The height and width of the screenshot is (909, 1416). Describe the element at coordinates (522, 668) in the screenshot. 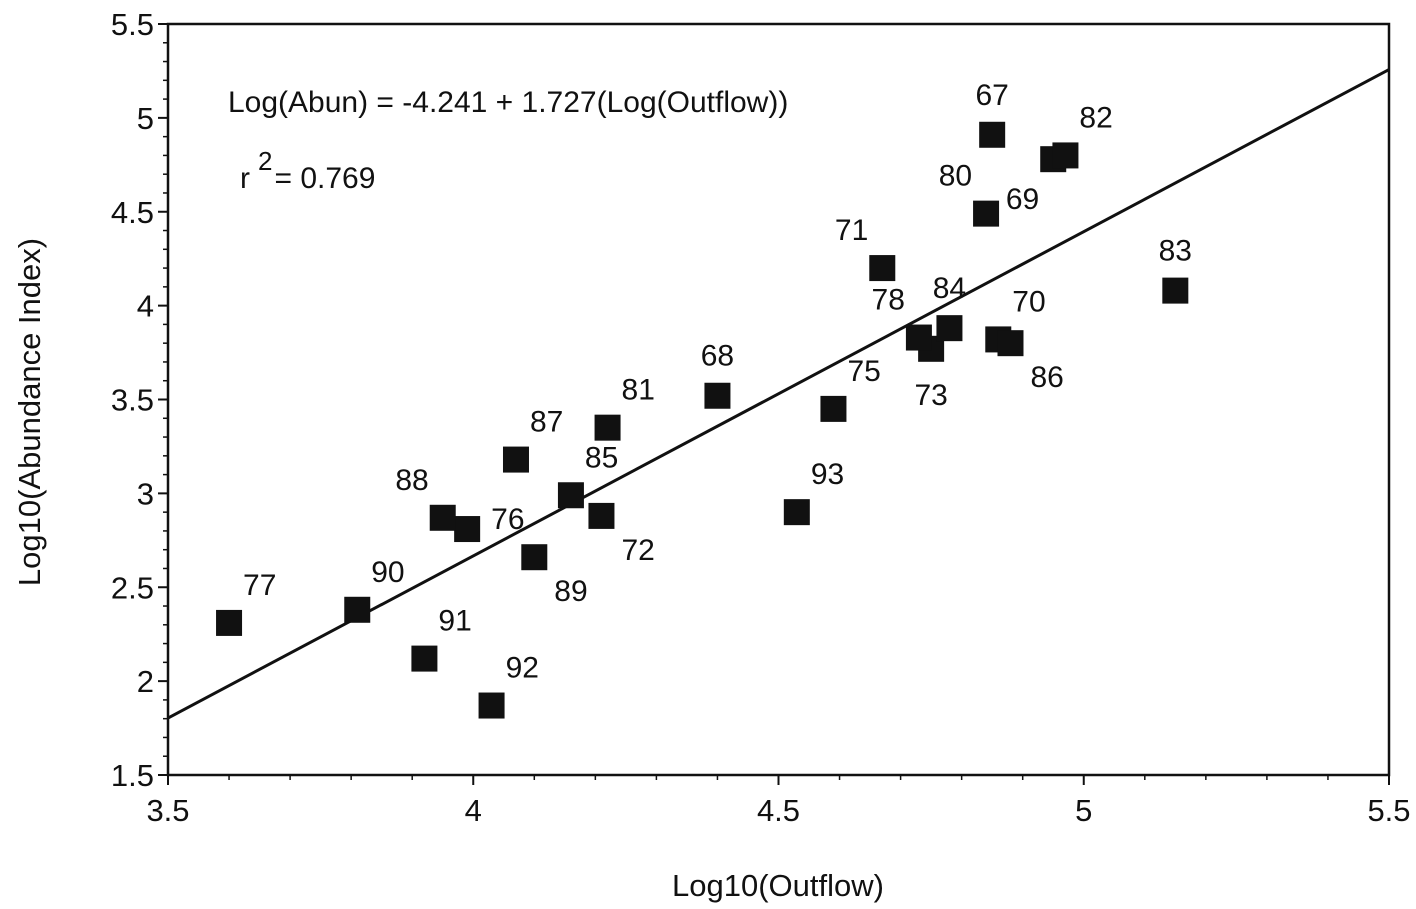

I see `point-label-92: 92` at that location.